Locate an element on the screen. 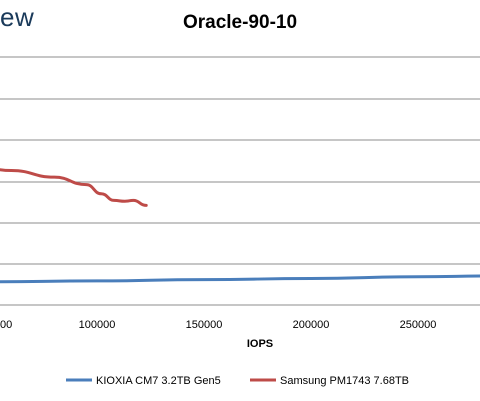 The height and width of the screenshot is (401, 480). chart-title-text: Oracle-90-10 is located at coordinates (240, 22).